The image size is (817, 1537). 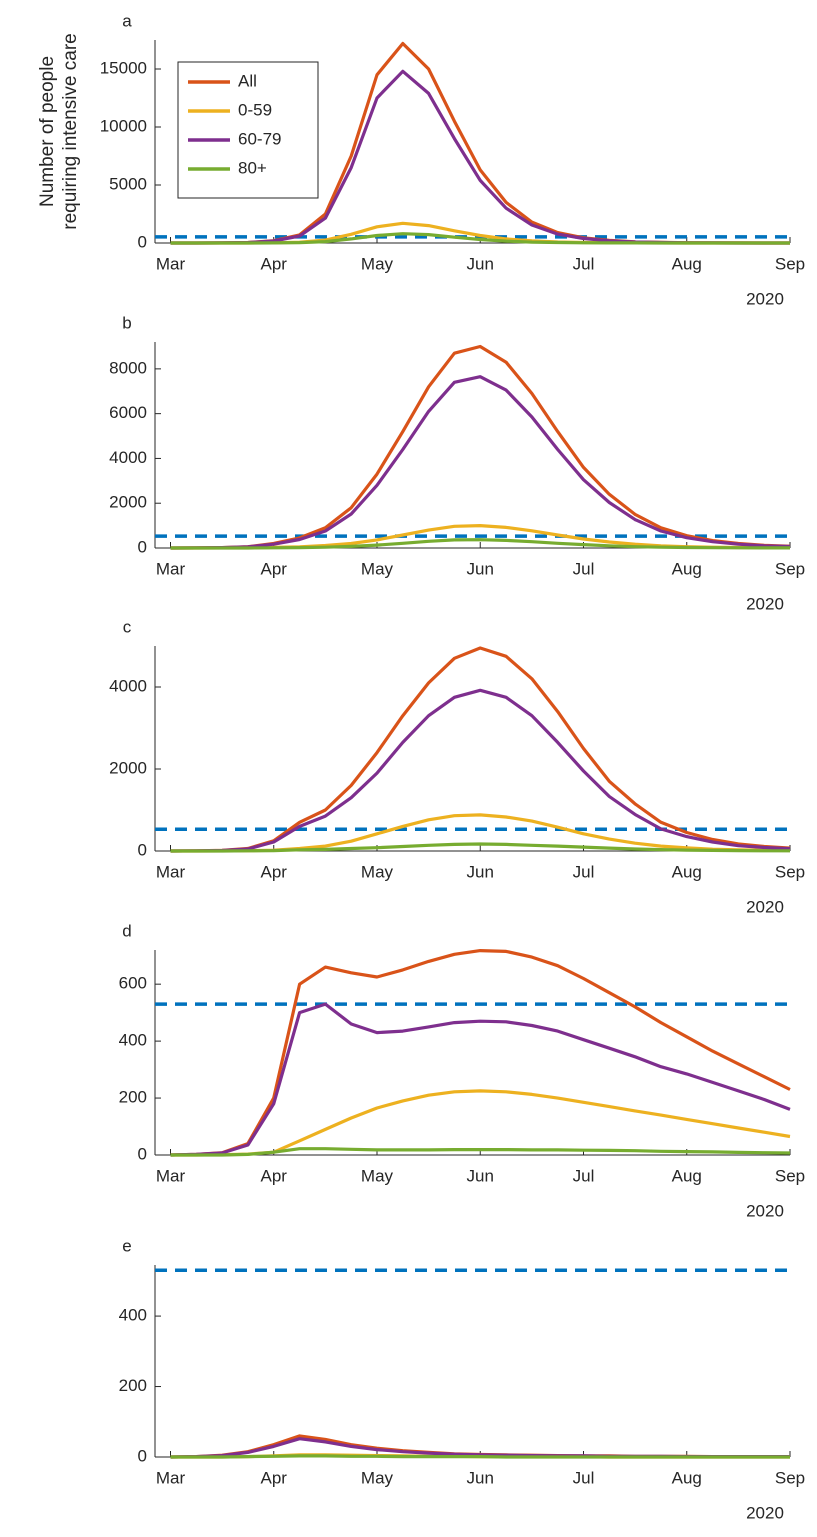 I want to click on panel-label: a, so click(x=127, y=20).